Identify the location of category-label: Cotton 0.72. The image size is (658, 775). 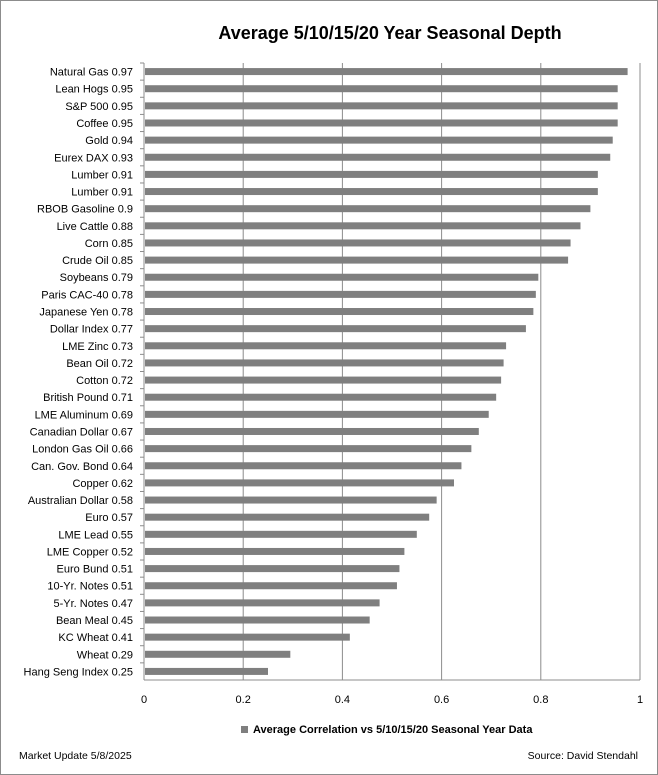
(104, 381).